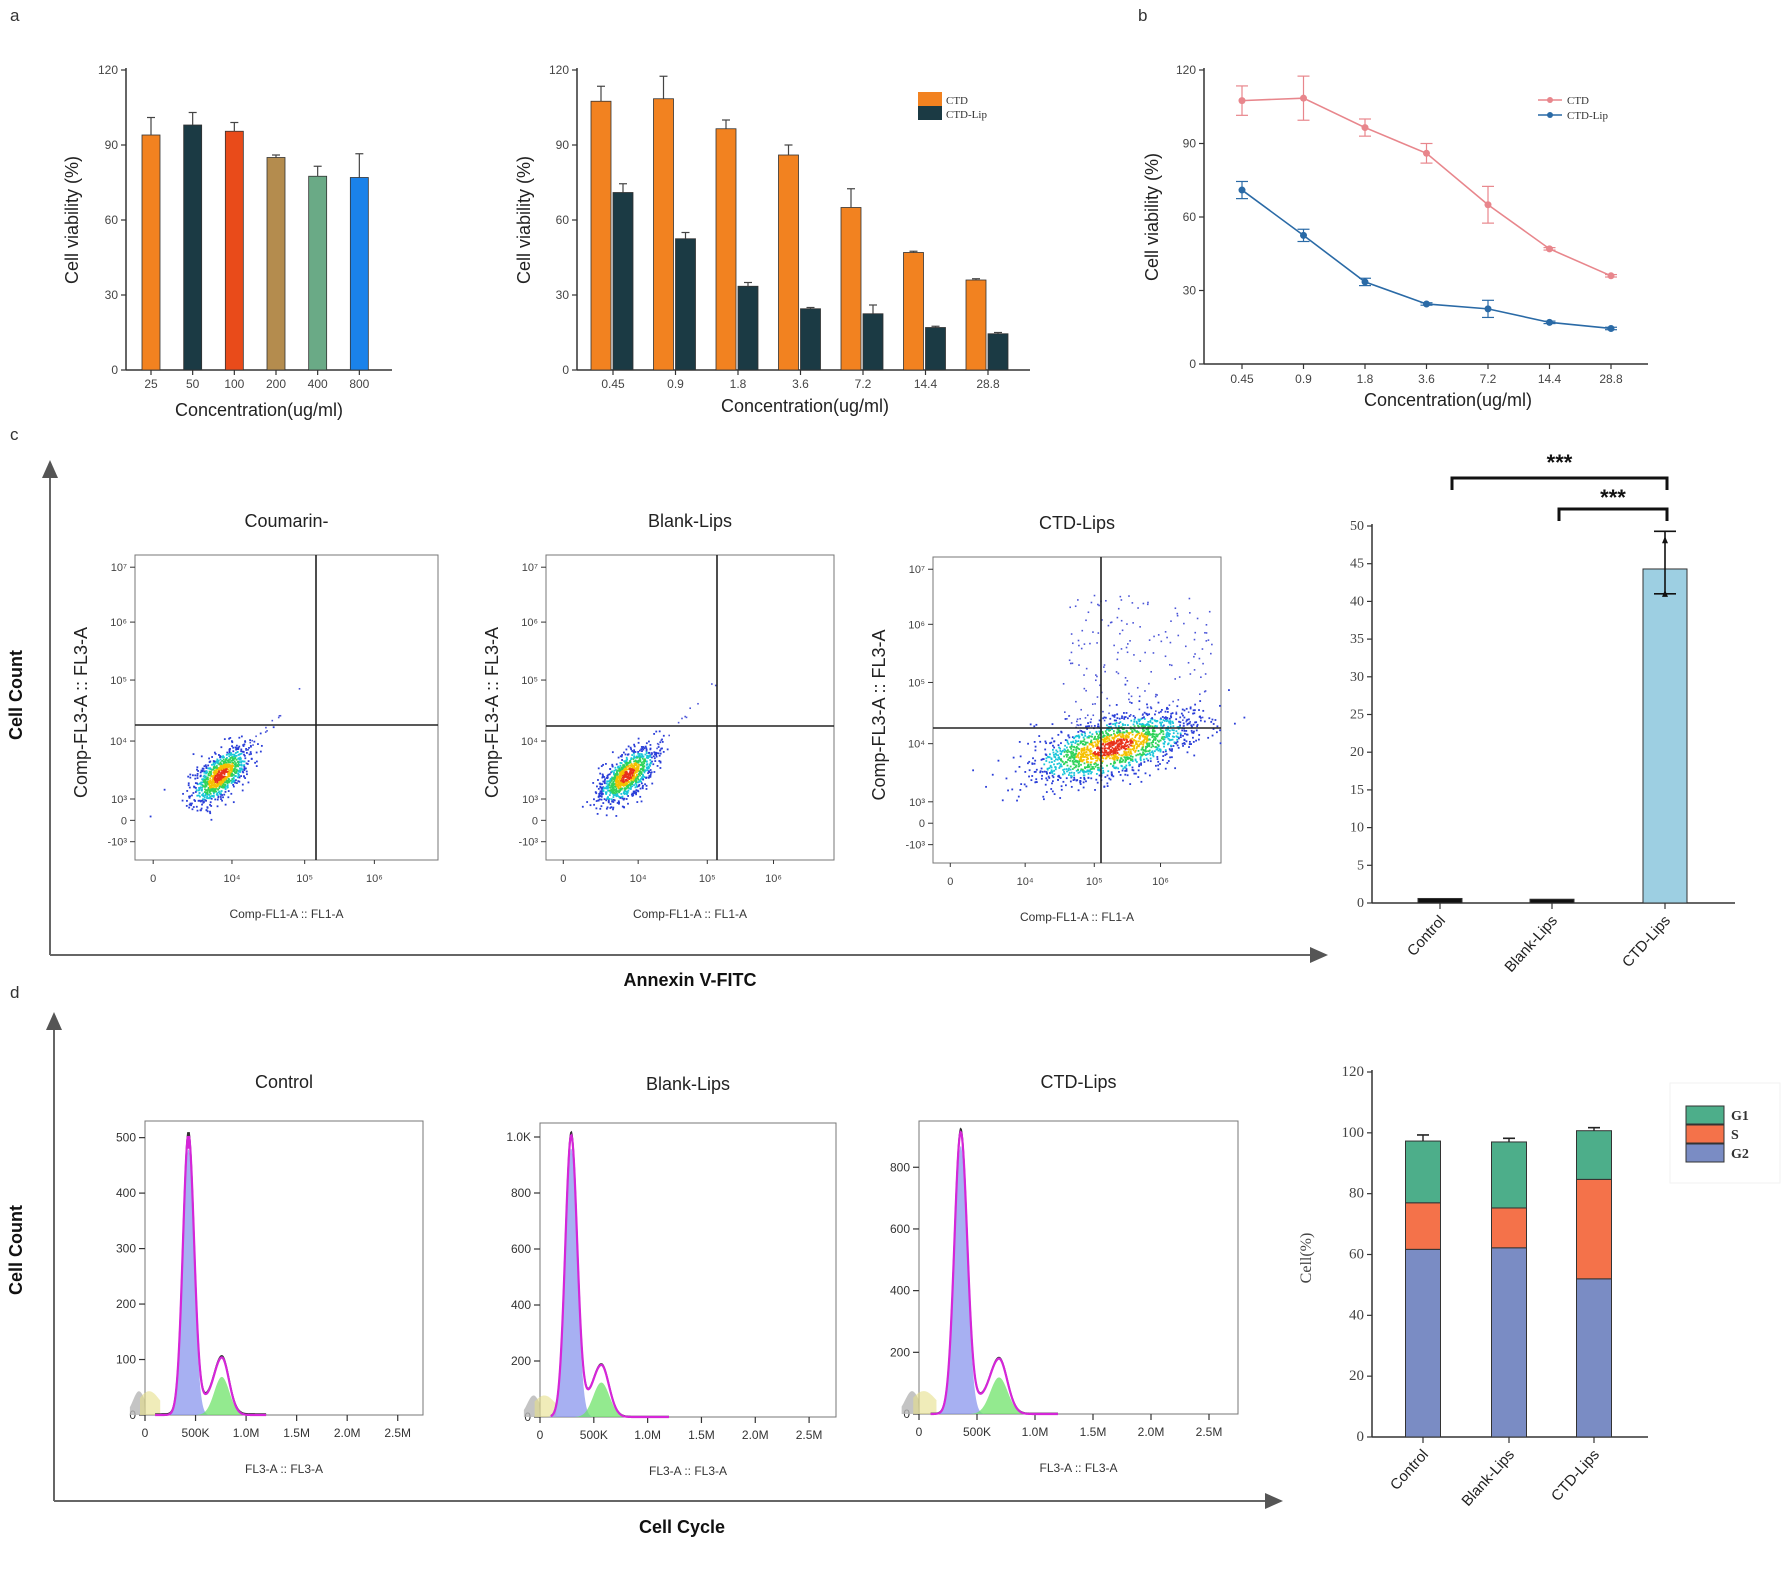 This screenshot has height=1573, width=1786. I want to click on data-point-marker, so click(1665, 540).